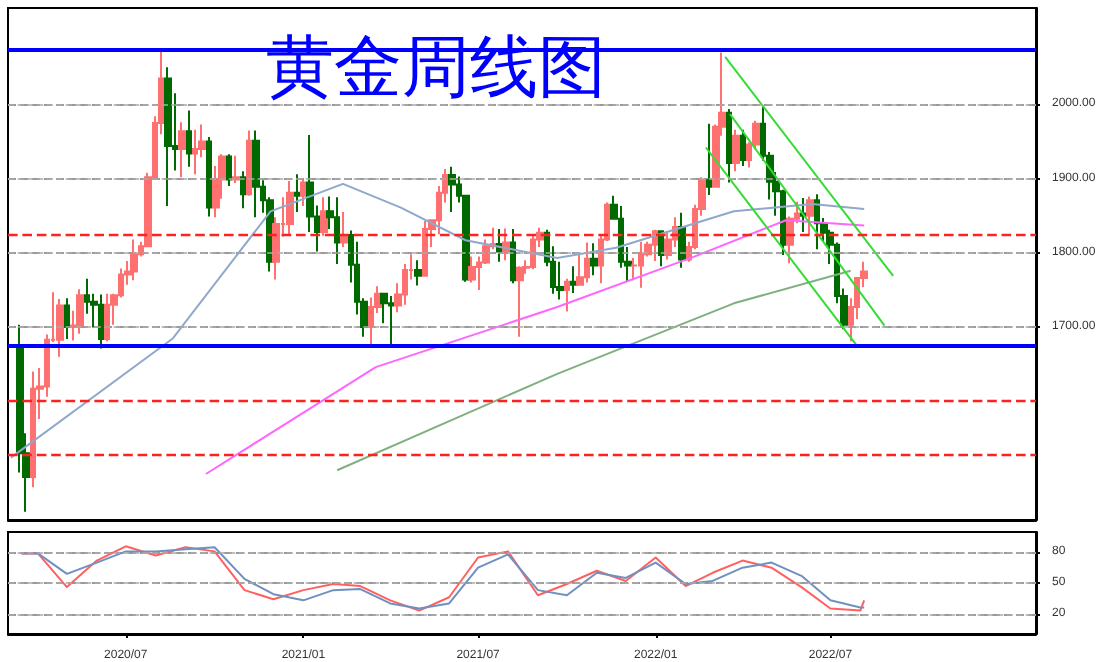 This screenshot has width=1116, height=662. I want to click on line-series, so click(594, 370).